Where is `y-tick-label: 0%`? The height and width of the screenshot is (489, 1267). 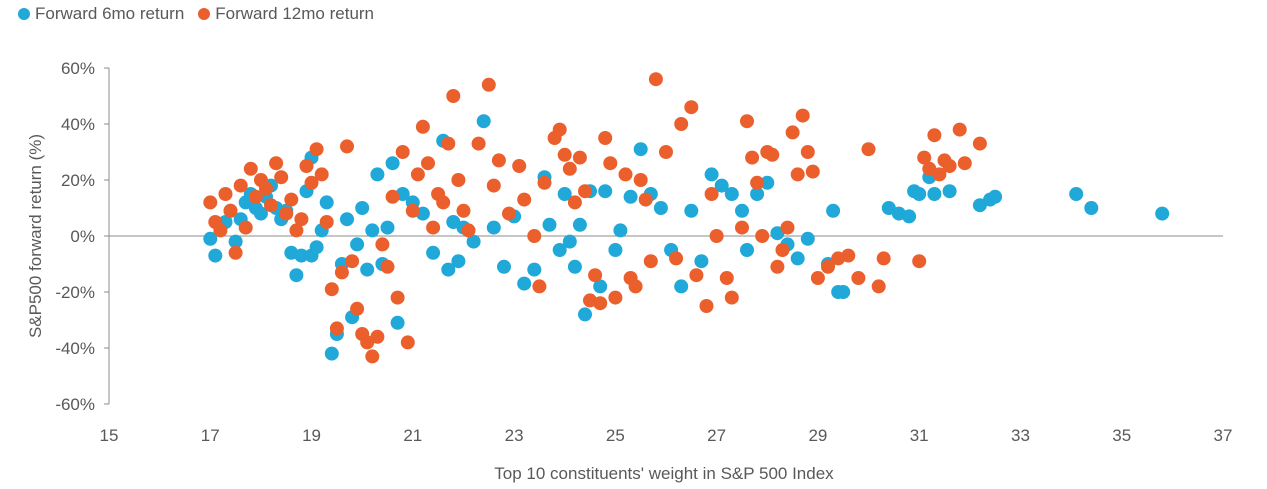 y-tick-label: 0% is located at coordinates (82, 236).